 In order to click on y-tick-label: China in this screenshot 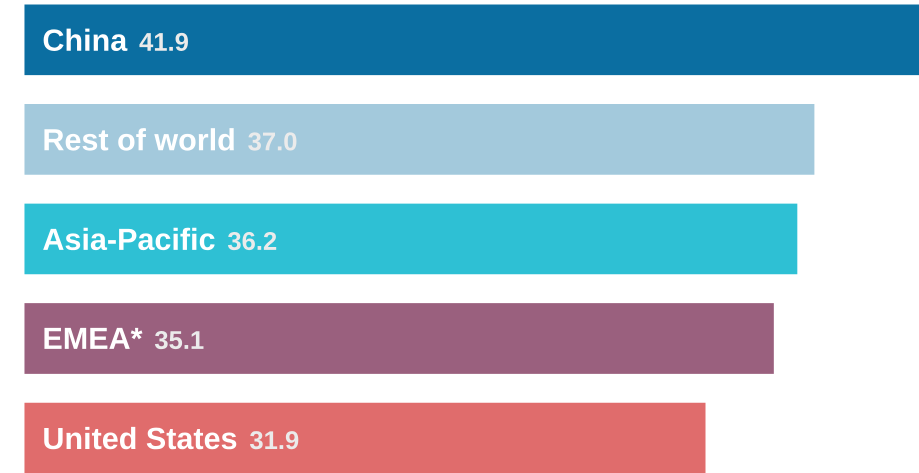, I will do `click(86, 39)`.